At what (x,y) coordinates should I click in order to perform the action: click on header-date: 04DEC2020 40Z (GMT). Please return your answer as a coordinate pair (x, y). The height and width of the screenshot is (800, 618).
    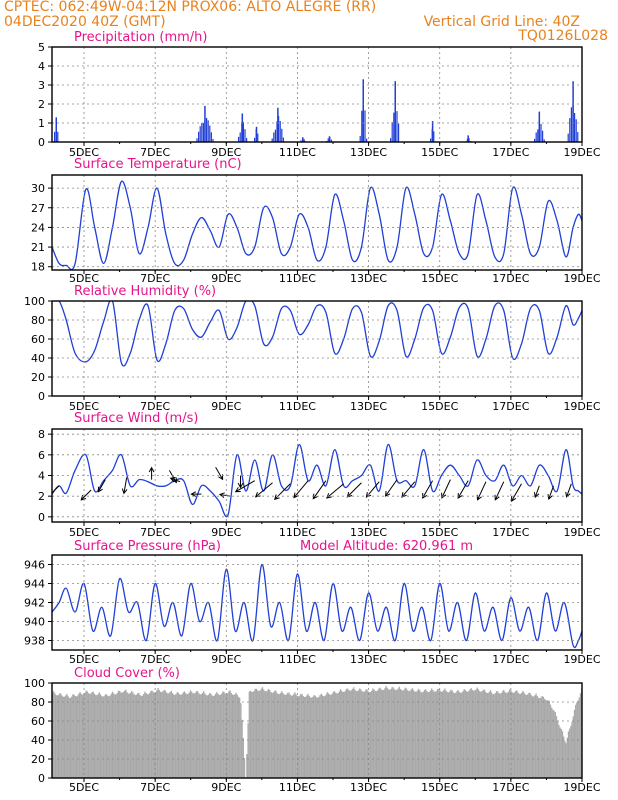
    Looking at the image, I should click on (85, 22).